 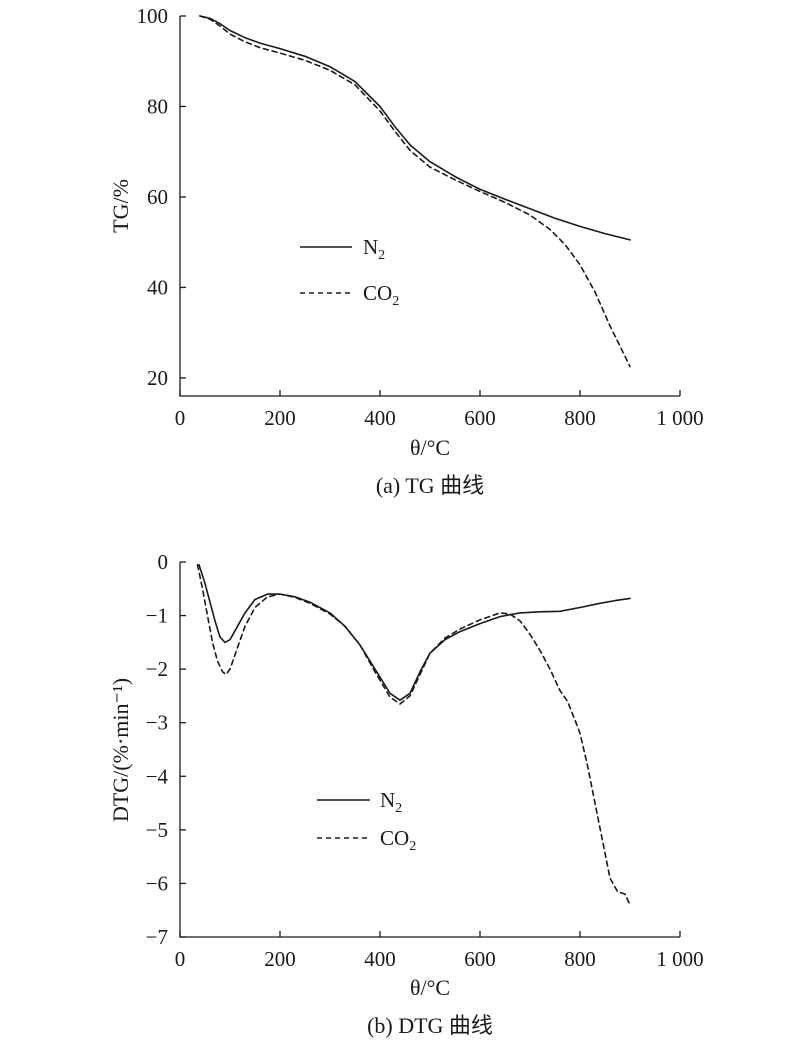 What do you see at coordinates (414, 632) in the screenshot?
I see `dtg-series-n2-line` at bounding box center [414, 632].